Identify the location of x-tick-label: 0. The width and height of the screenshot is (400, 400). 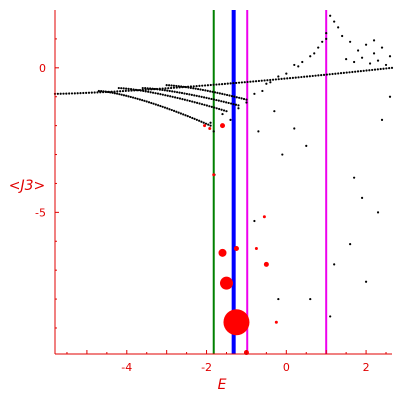
(286, 367).